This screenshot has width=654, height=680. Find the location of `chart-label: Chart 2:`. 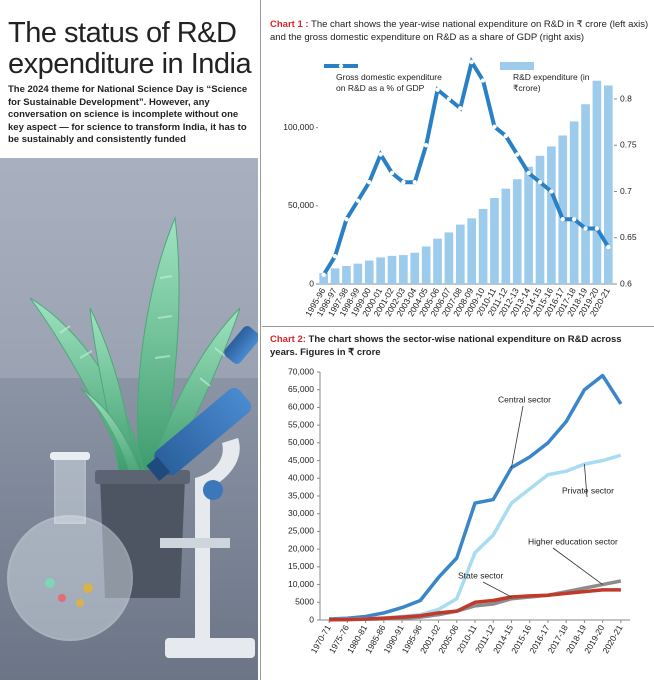

chart-label: Chart 2: is located at coordinates (288, 339).